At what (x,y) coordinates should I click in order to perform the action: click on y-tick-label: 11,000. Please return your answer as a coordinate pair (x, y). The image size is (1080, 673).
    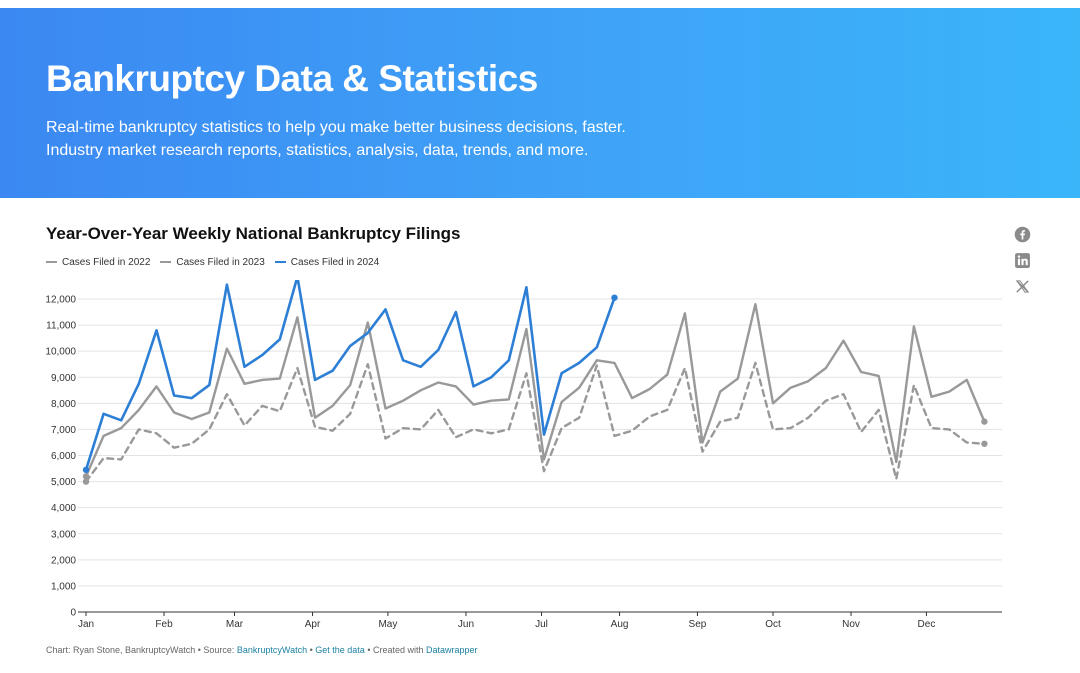
    Looking at the image, I should click on (61, 326).